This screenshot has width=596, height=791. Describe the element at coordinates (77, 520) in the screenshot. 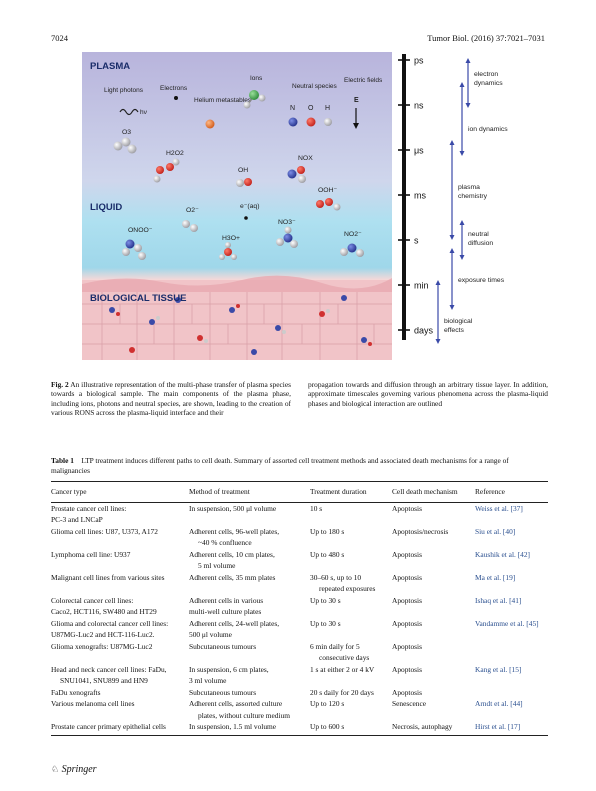

I see `cancer-type-cell: PC-3 and LNCaP` at that location.